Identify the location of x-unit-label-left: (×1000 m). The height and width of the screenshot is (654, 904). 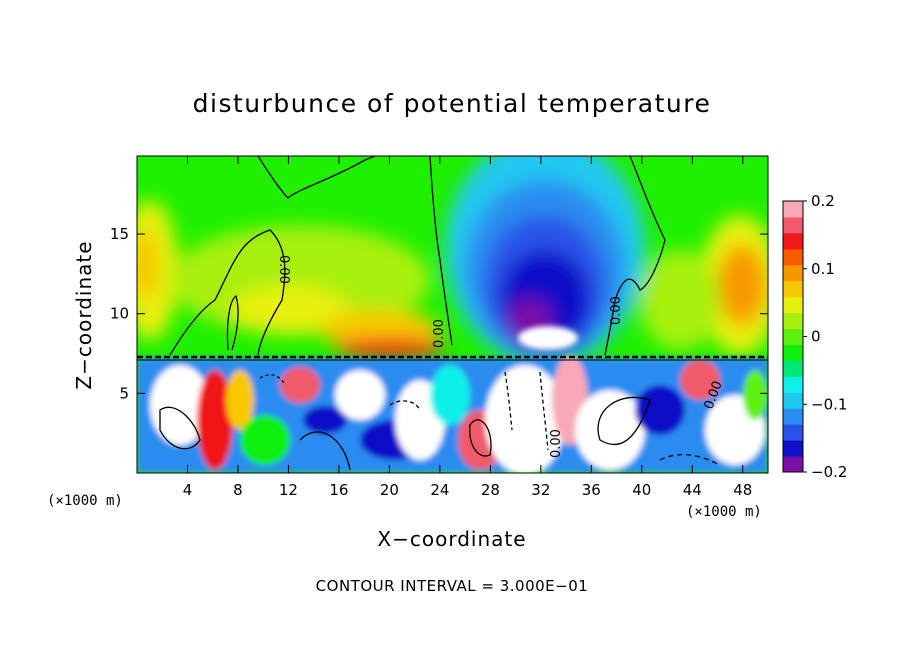
(85, 501).